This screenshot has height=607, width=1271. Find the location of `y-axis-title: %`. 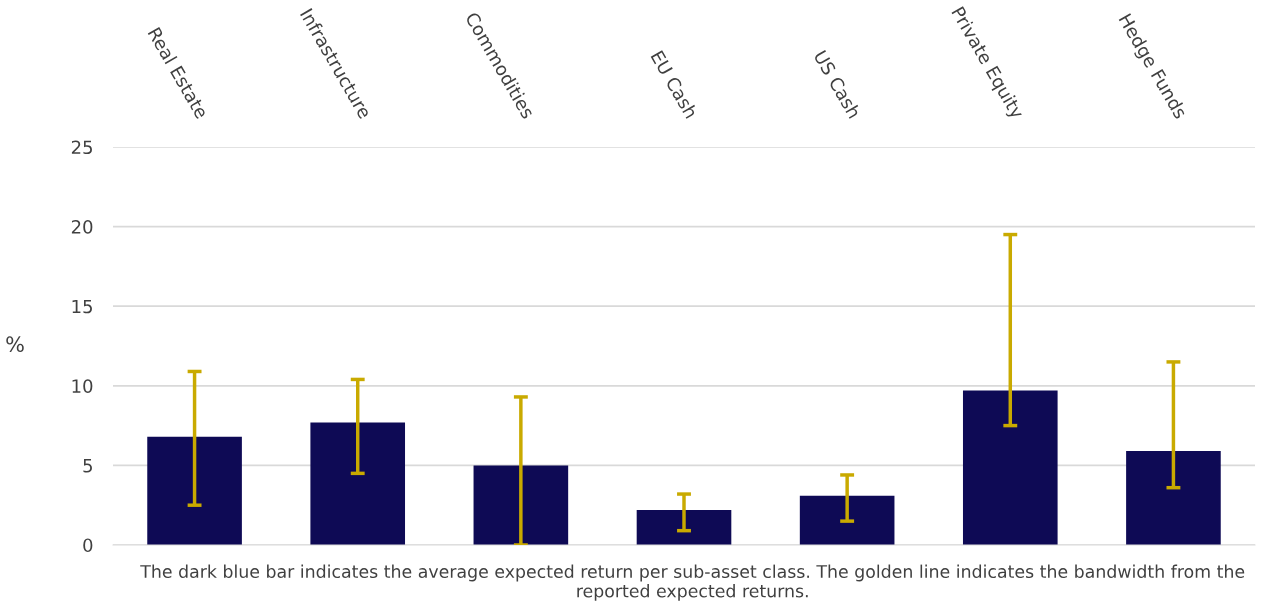

y-axis-title: % is located at coordinates (15, 344).